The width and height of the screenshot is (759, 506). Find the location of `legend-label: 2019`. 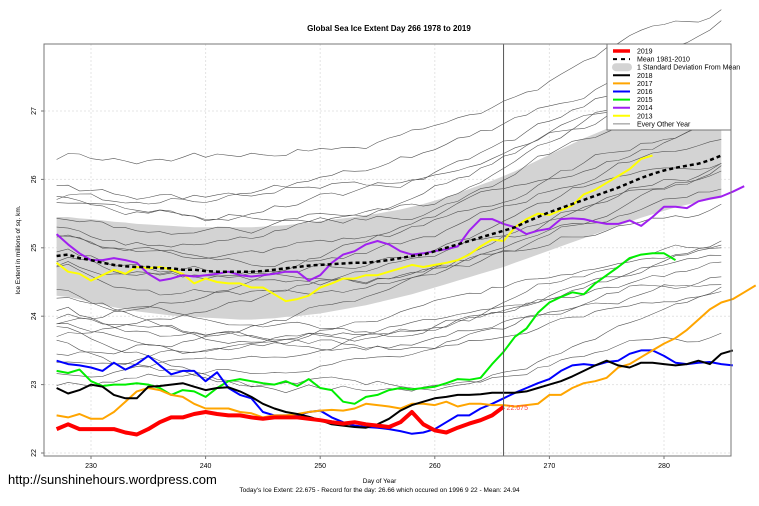

legend-label: 2019 is located at coordinates (645, 52).